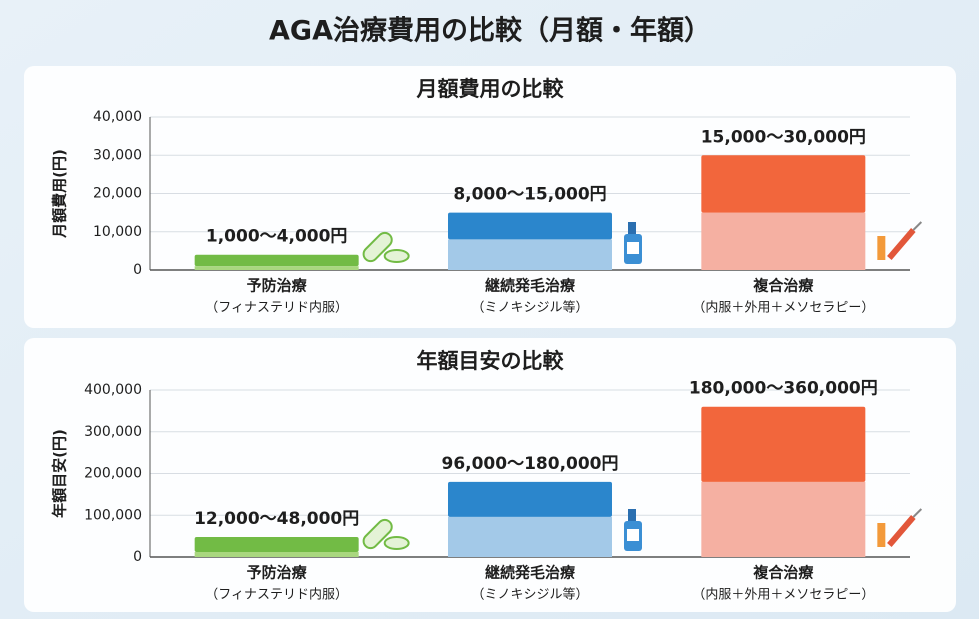 The height and width of the screenshot is (619, 979). I want to click on page-title: AGA治療費用の比較（月額・年額）, so click(490, 31).